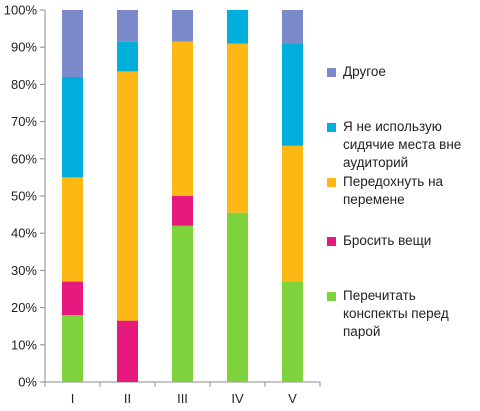  Describe the element at coordinates (24, 344) in the screenshot. I see `y-tick-label: 10%` at that location.